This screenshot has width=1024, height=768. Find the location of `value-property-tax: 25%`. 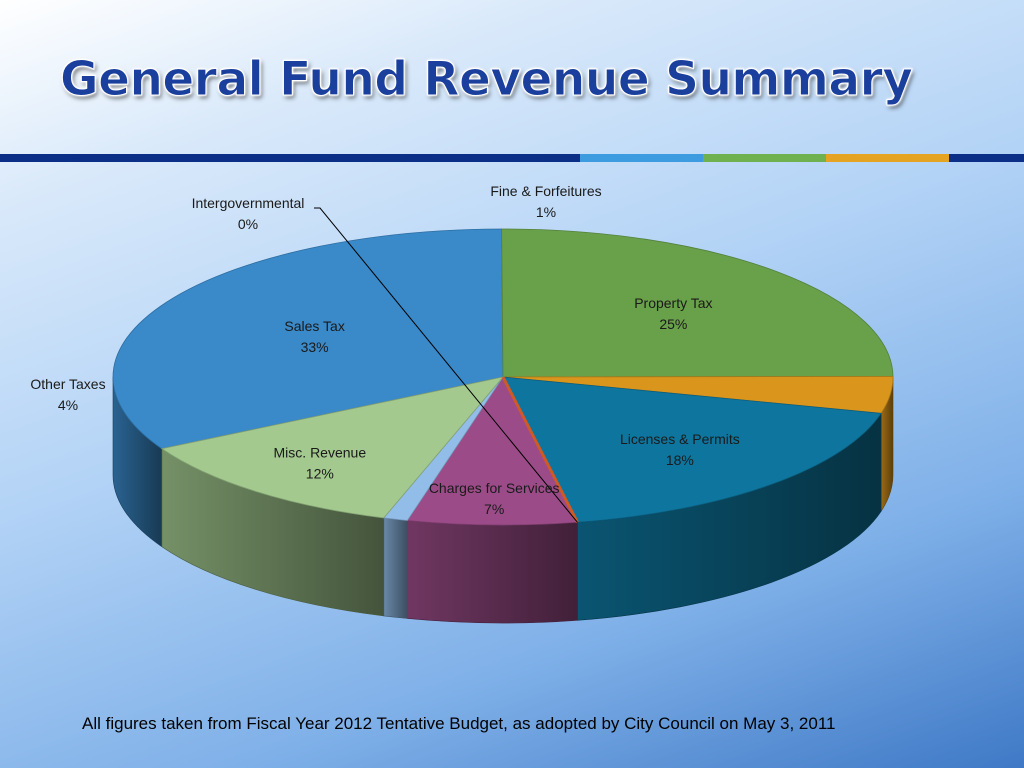

value-property-tax: 25% is located at coordinates (673, 324).